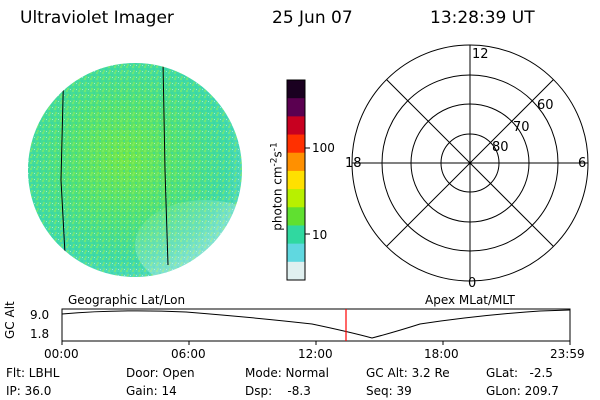 This screenshot has height=400, width=600. Describe the element at coordinates (320, 235) in the screenshot. I see `colorbar-tick-10: 10` at that location.